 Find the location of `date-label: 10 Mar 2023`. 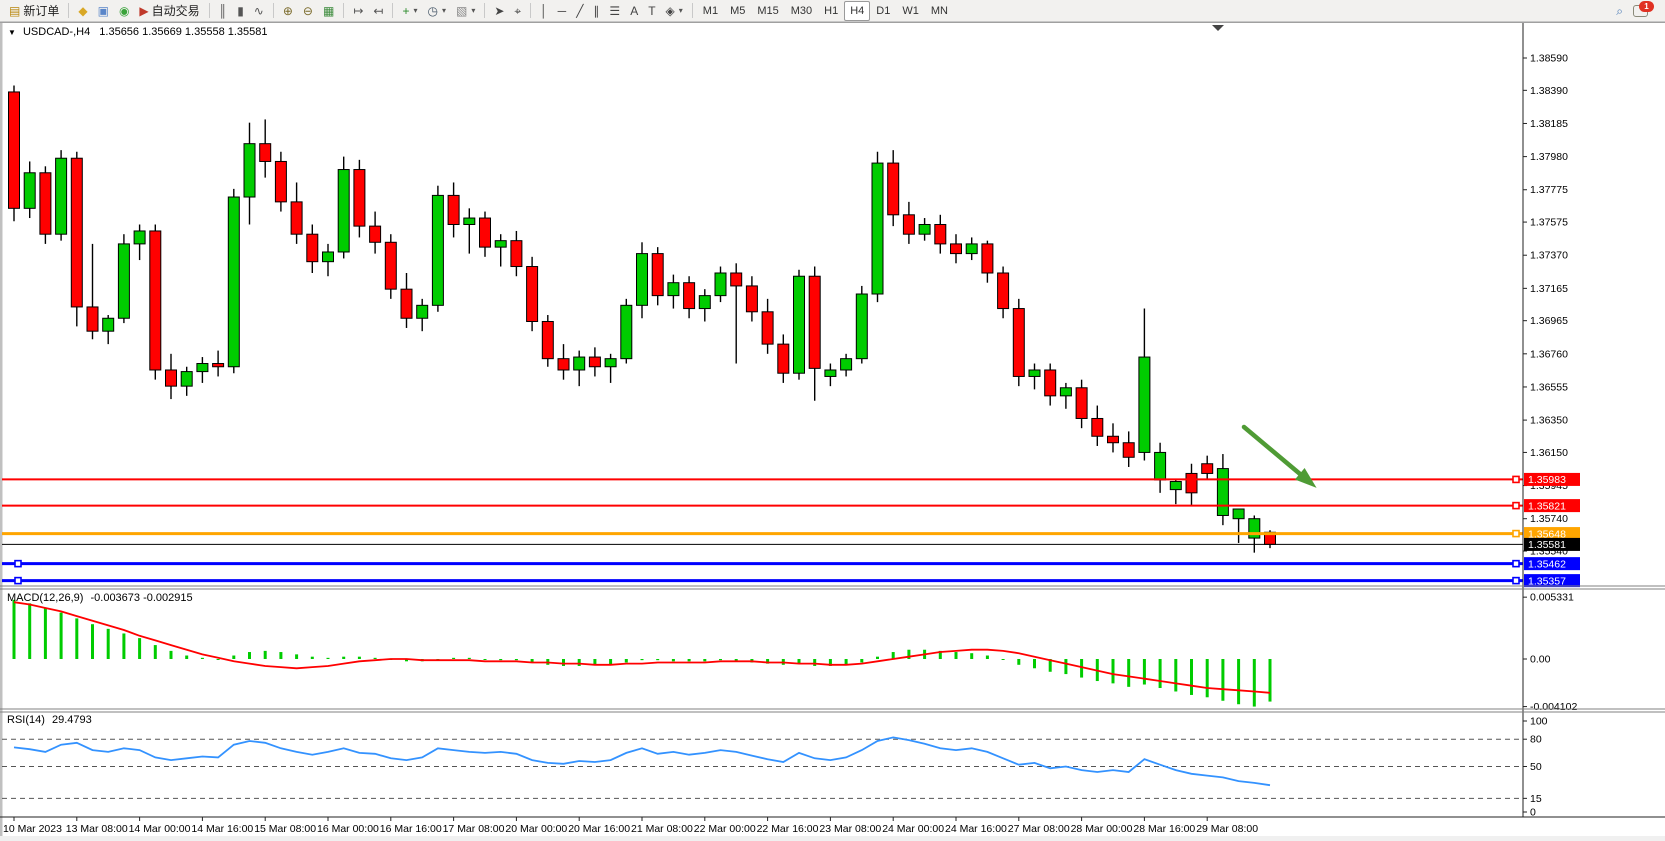

date-label: 10 Mar 2023 is located at coordinates (32, 829).